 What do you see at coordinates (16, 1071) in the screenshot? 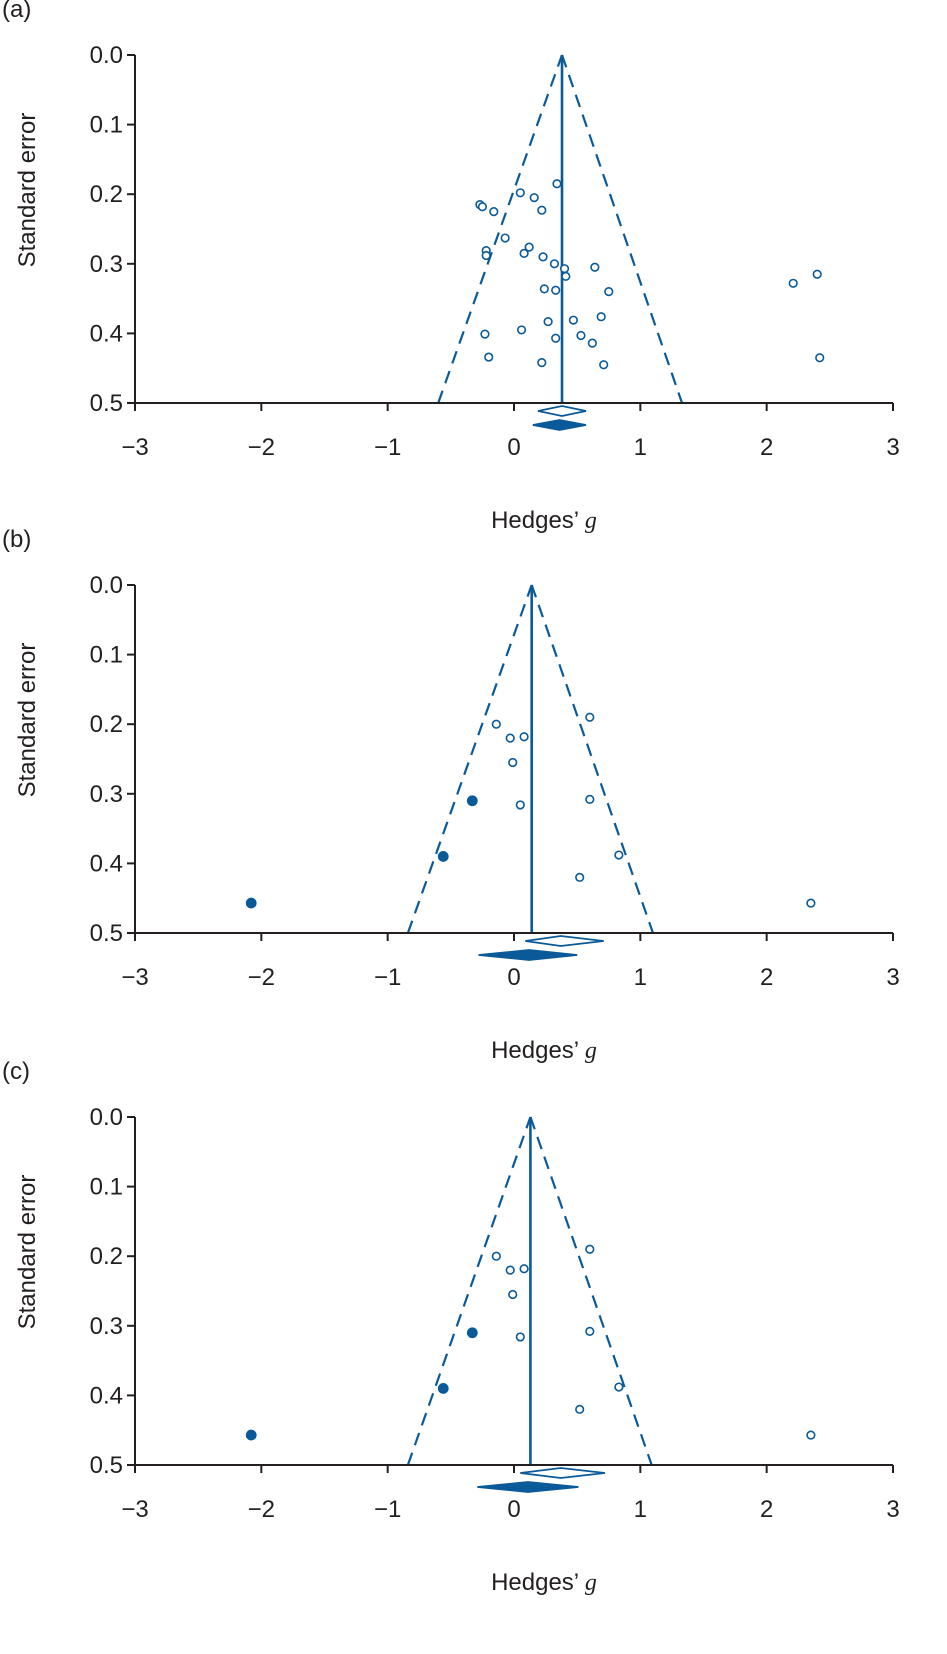
I see `panel-label: (c)` at bounding box center [16, 1071].